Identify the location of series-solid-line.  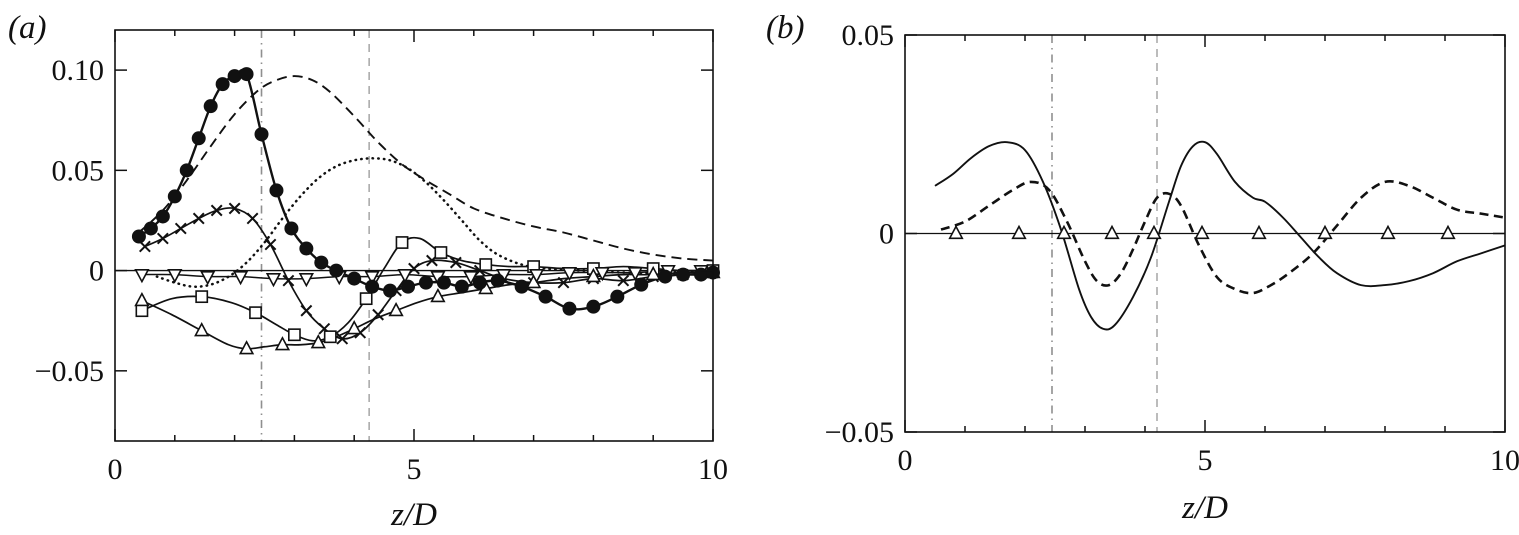
(1219, 235).